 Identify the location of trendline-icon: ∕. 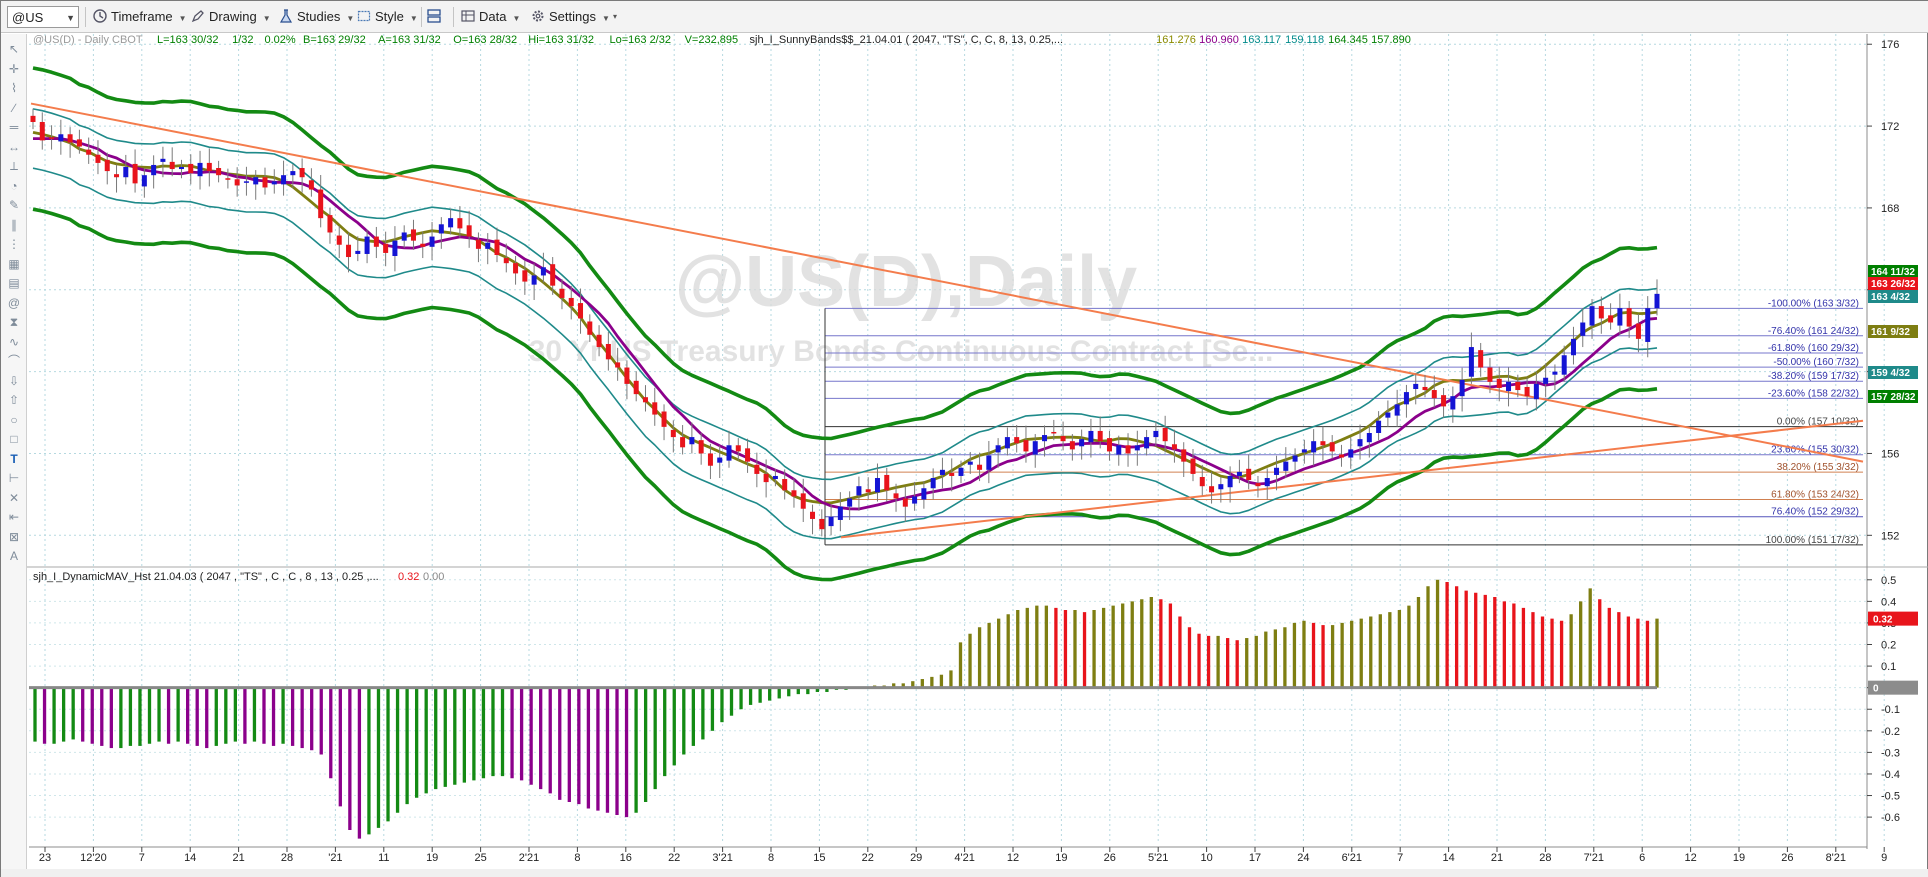
(13, 107).